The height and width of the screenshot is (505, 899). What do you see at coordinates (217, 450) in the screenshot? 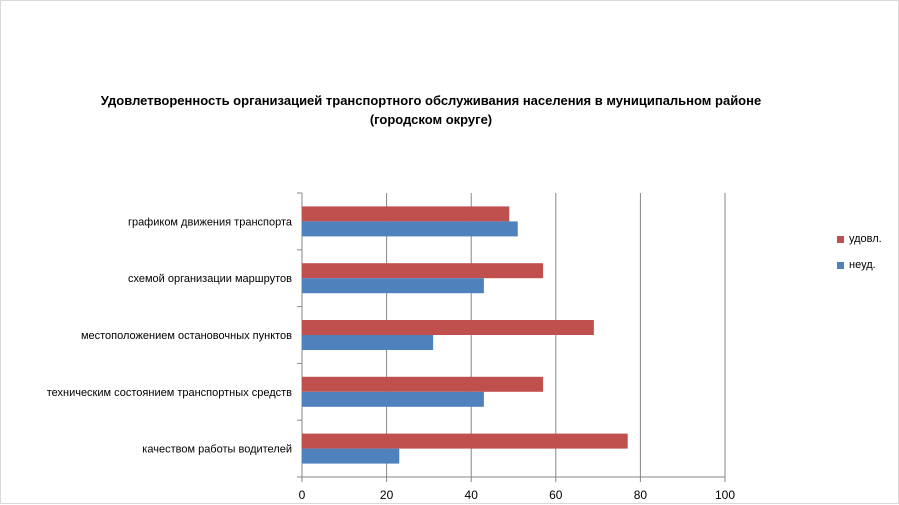
I see `category-label-4: качеством работы водителей` at bounding box center [217, 450].